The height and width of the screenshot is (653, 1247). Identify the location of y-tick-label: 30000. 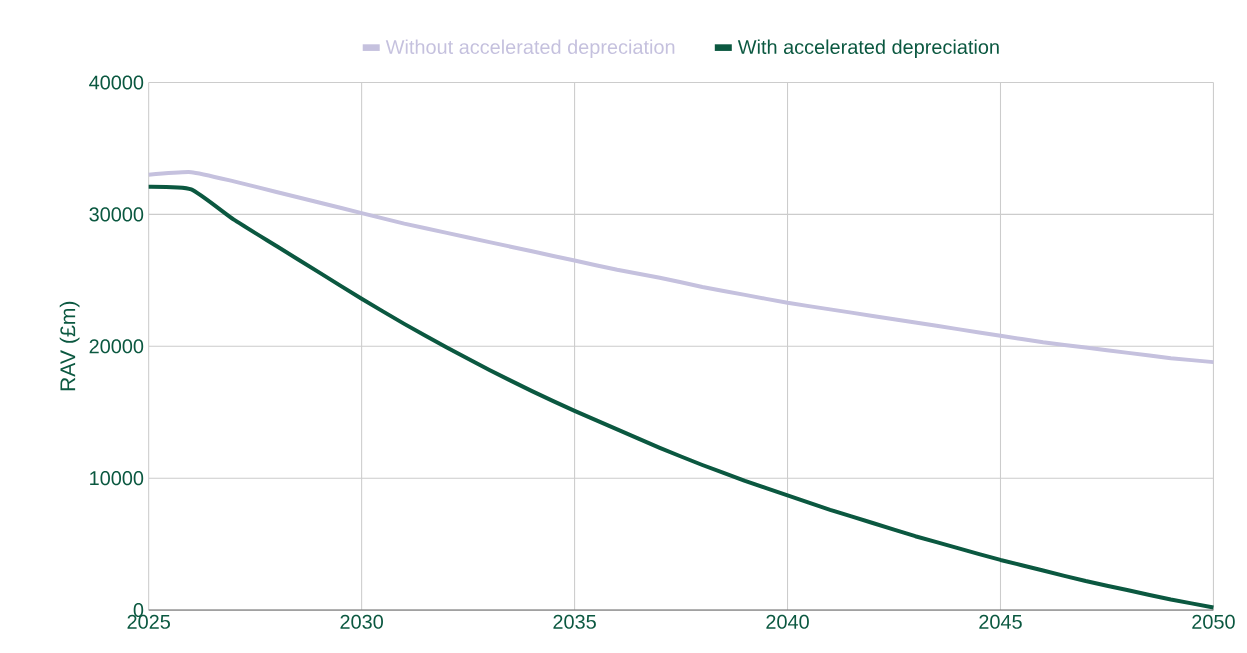
(116, 214).